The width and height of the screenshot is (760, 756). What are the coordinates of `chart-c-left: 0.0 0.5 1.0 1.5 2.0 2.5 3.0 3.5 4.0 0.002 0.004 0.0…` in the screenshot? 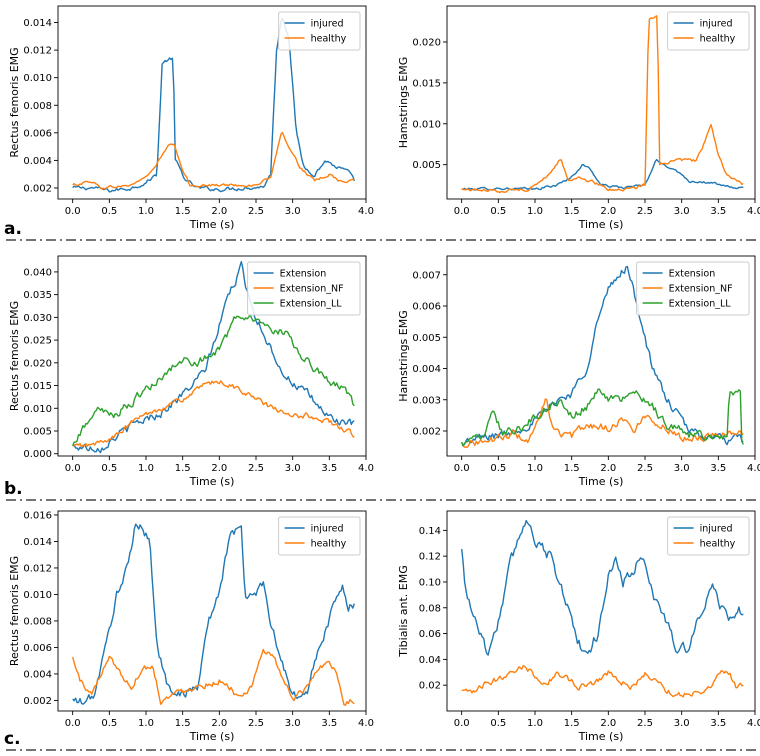 It's located at (191, 626).